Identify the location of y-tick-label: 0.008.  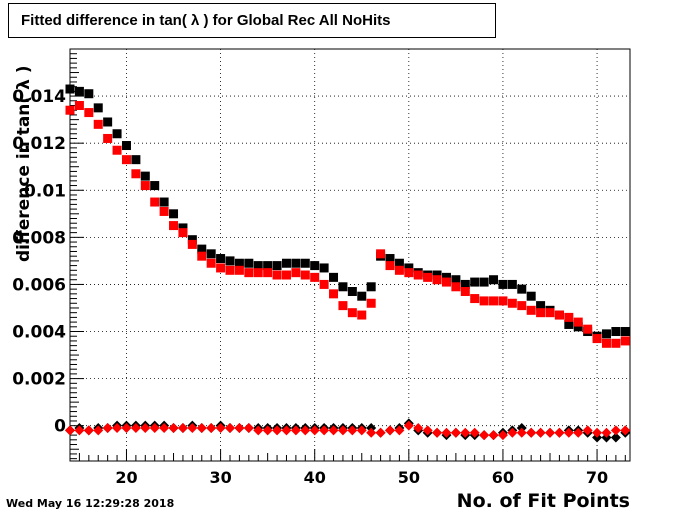
(39, 238).